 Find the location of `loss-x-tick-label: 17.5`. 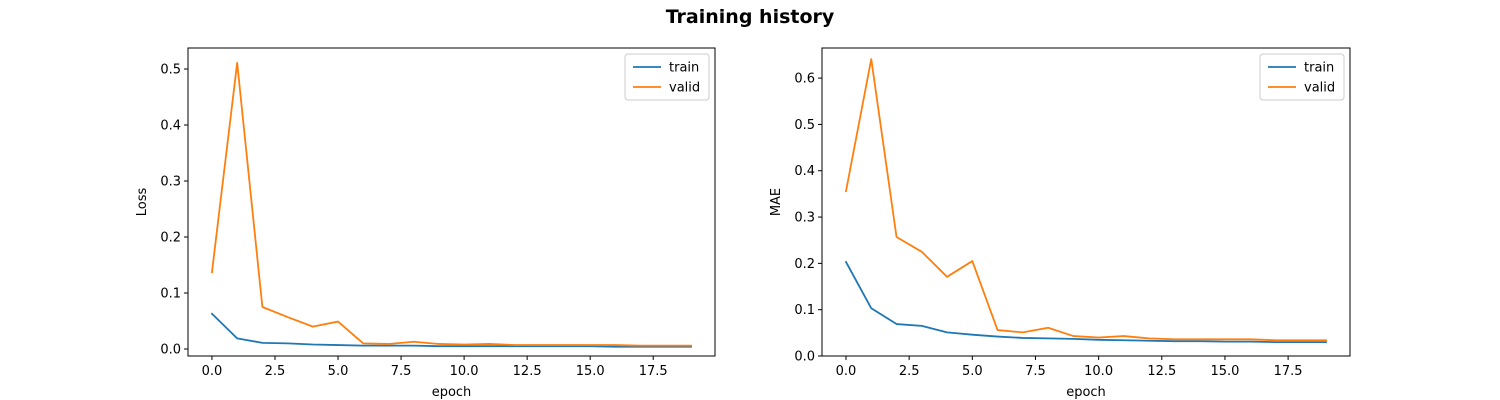

loss-x-tick-label: 17.5 is located at coordinates (653, 371).